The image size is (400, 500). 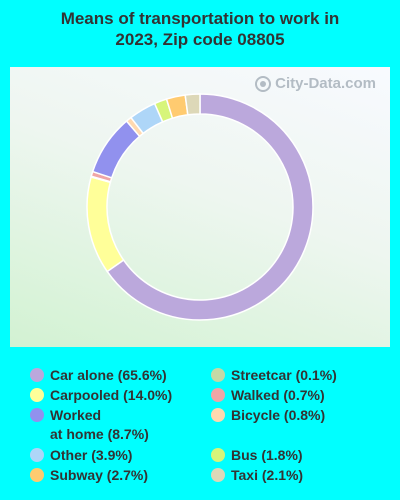 What do you see at coordinates (91, 455) in the screenshot?
I see `legend-label: Other (3.9%)` at bounding box center [91, 455].